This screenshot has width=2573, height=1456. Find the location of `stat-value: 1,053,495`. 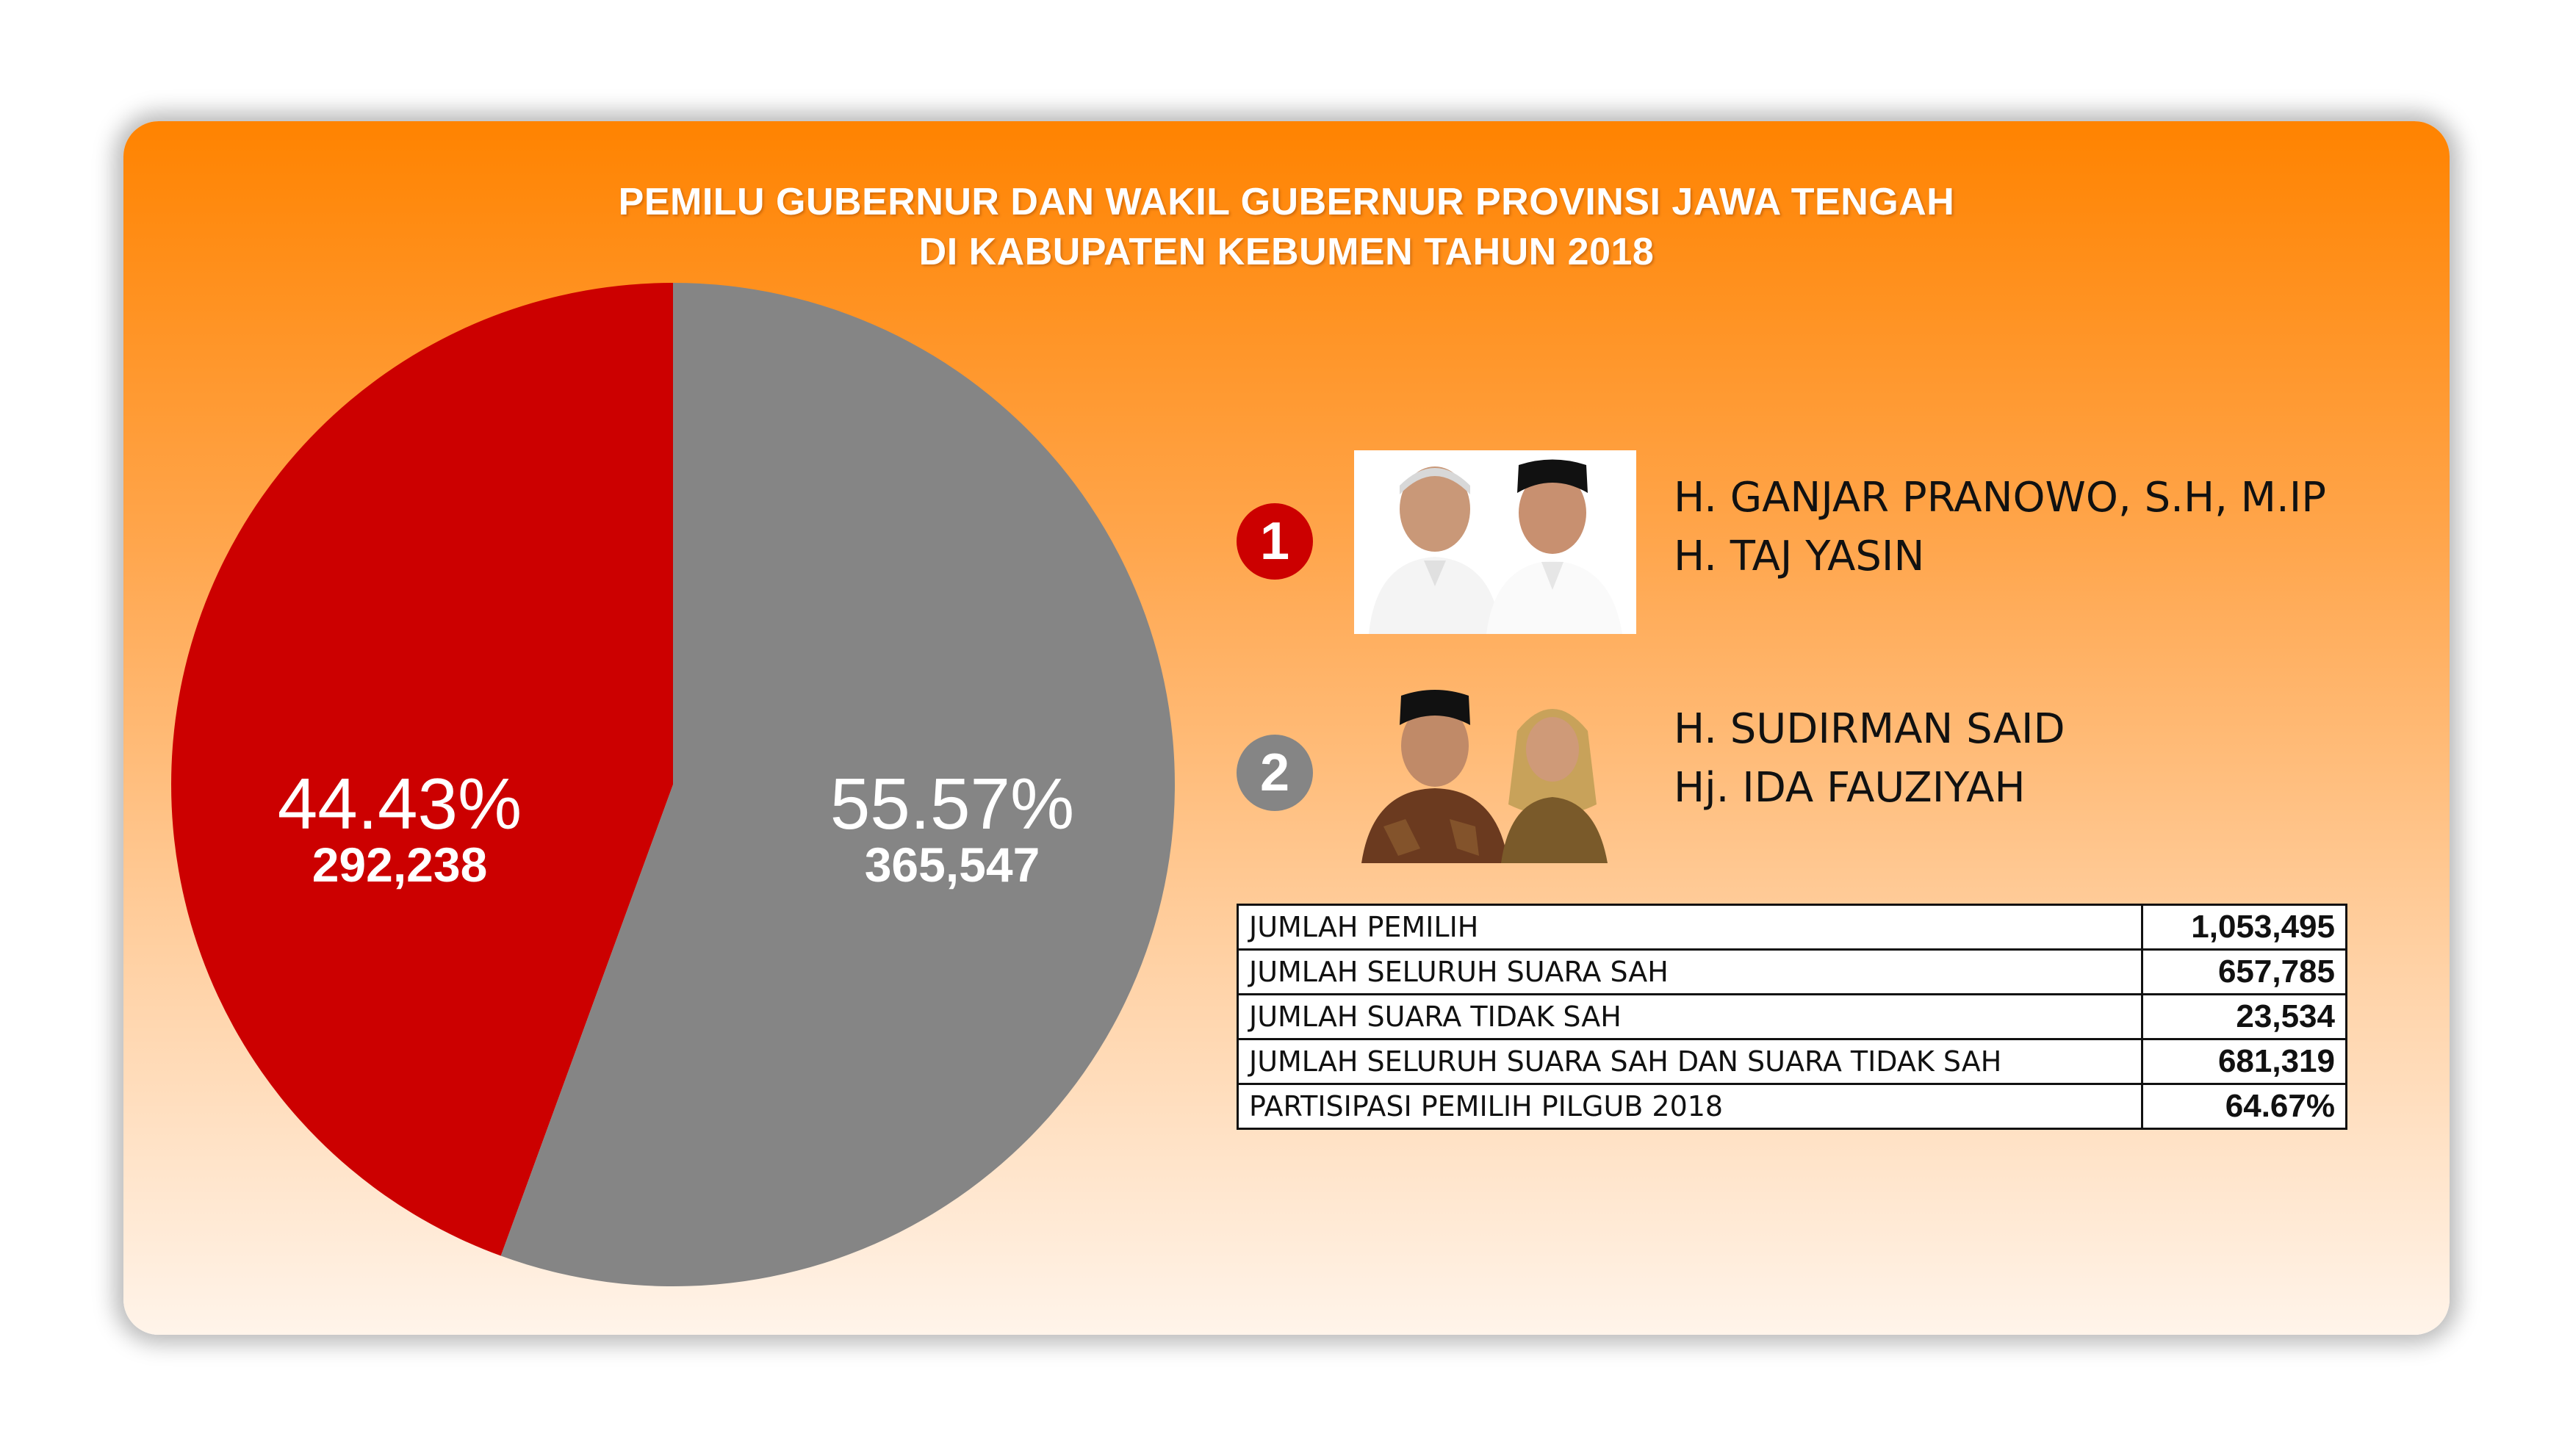

stat-value: 1,053,495 is located at coordinates (2244, 927).